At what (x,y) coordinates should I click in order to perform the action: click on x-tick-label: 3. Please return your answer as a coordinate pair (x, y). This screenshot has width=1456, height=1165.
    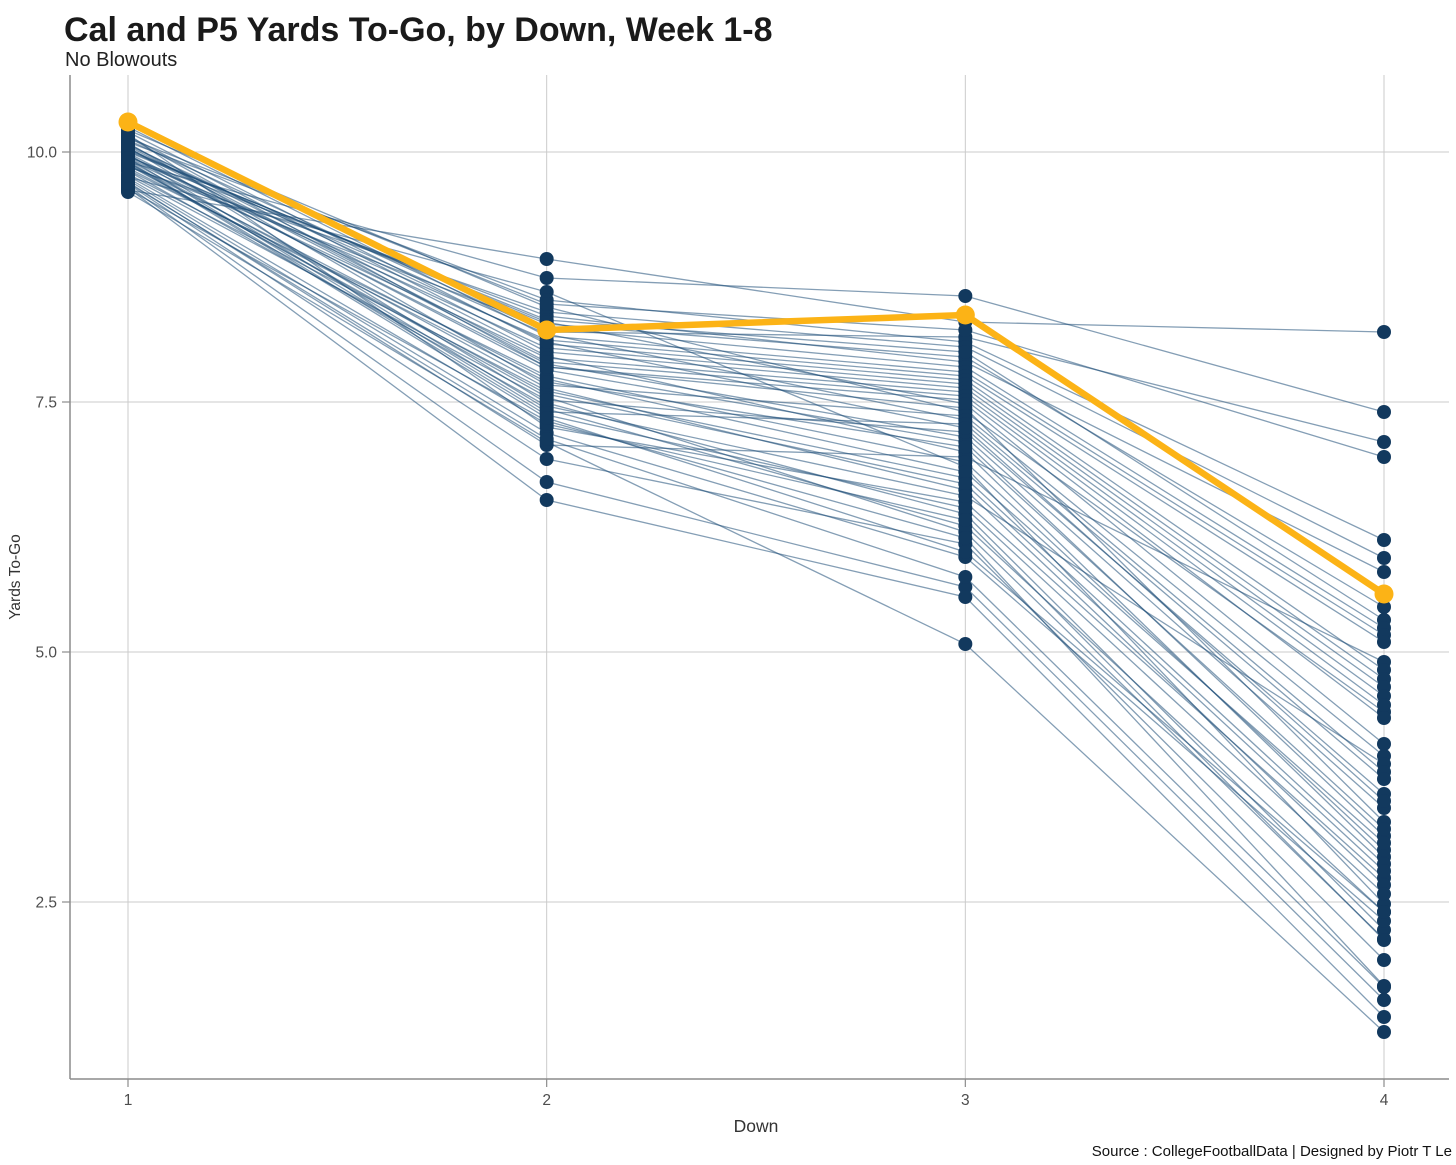
    Looking at the image, I should click on (965, 1100).